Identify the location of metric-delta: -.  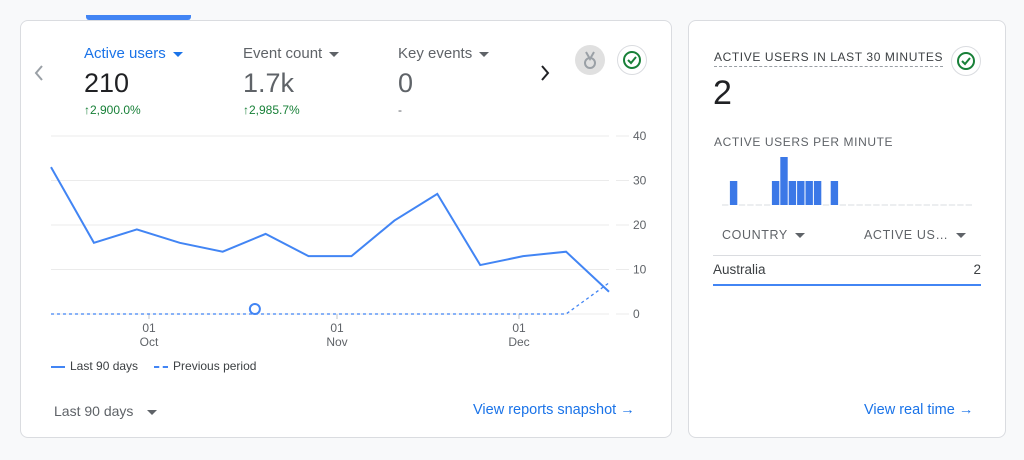
(400, 110).